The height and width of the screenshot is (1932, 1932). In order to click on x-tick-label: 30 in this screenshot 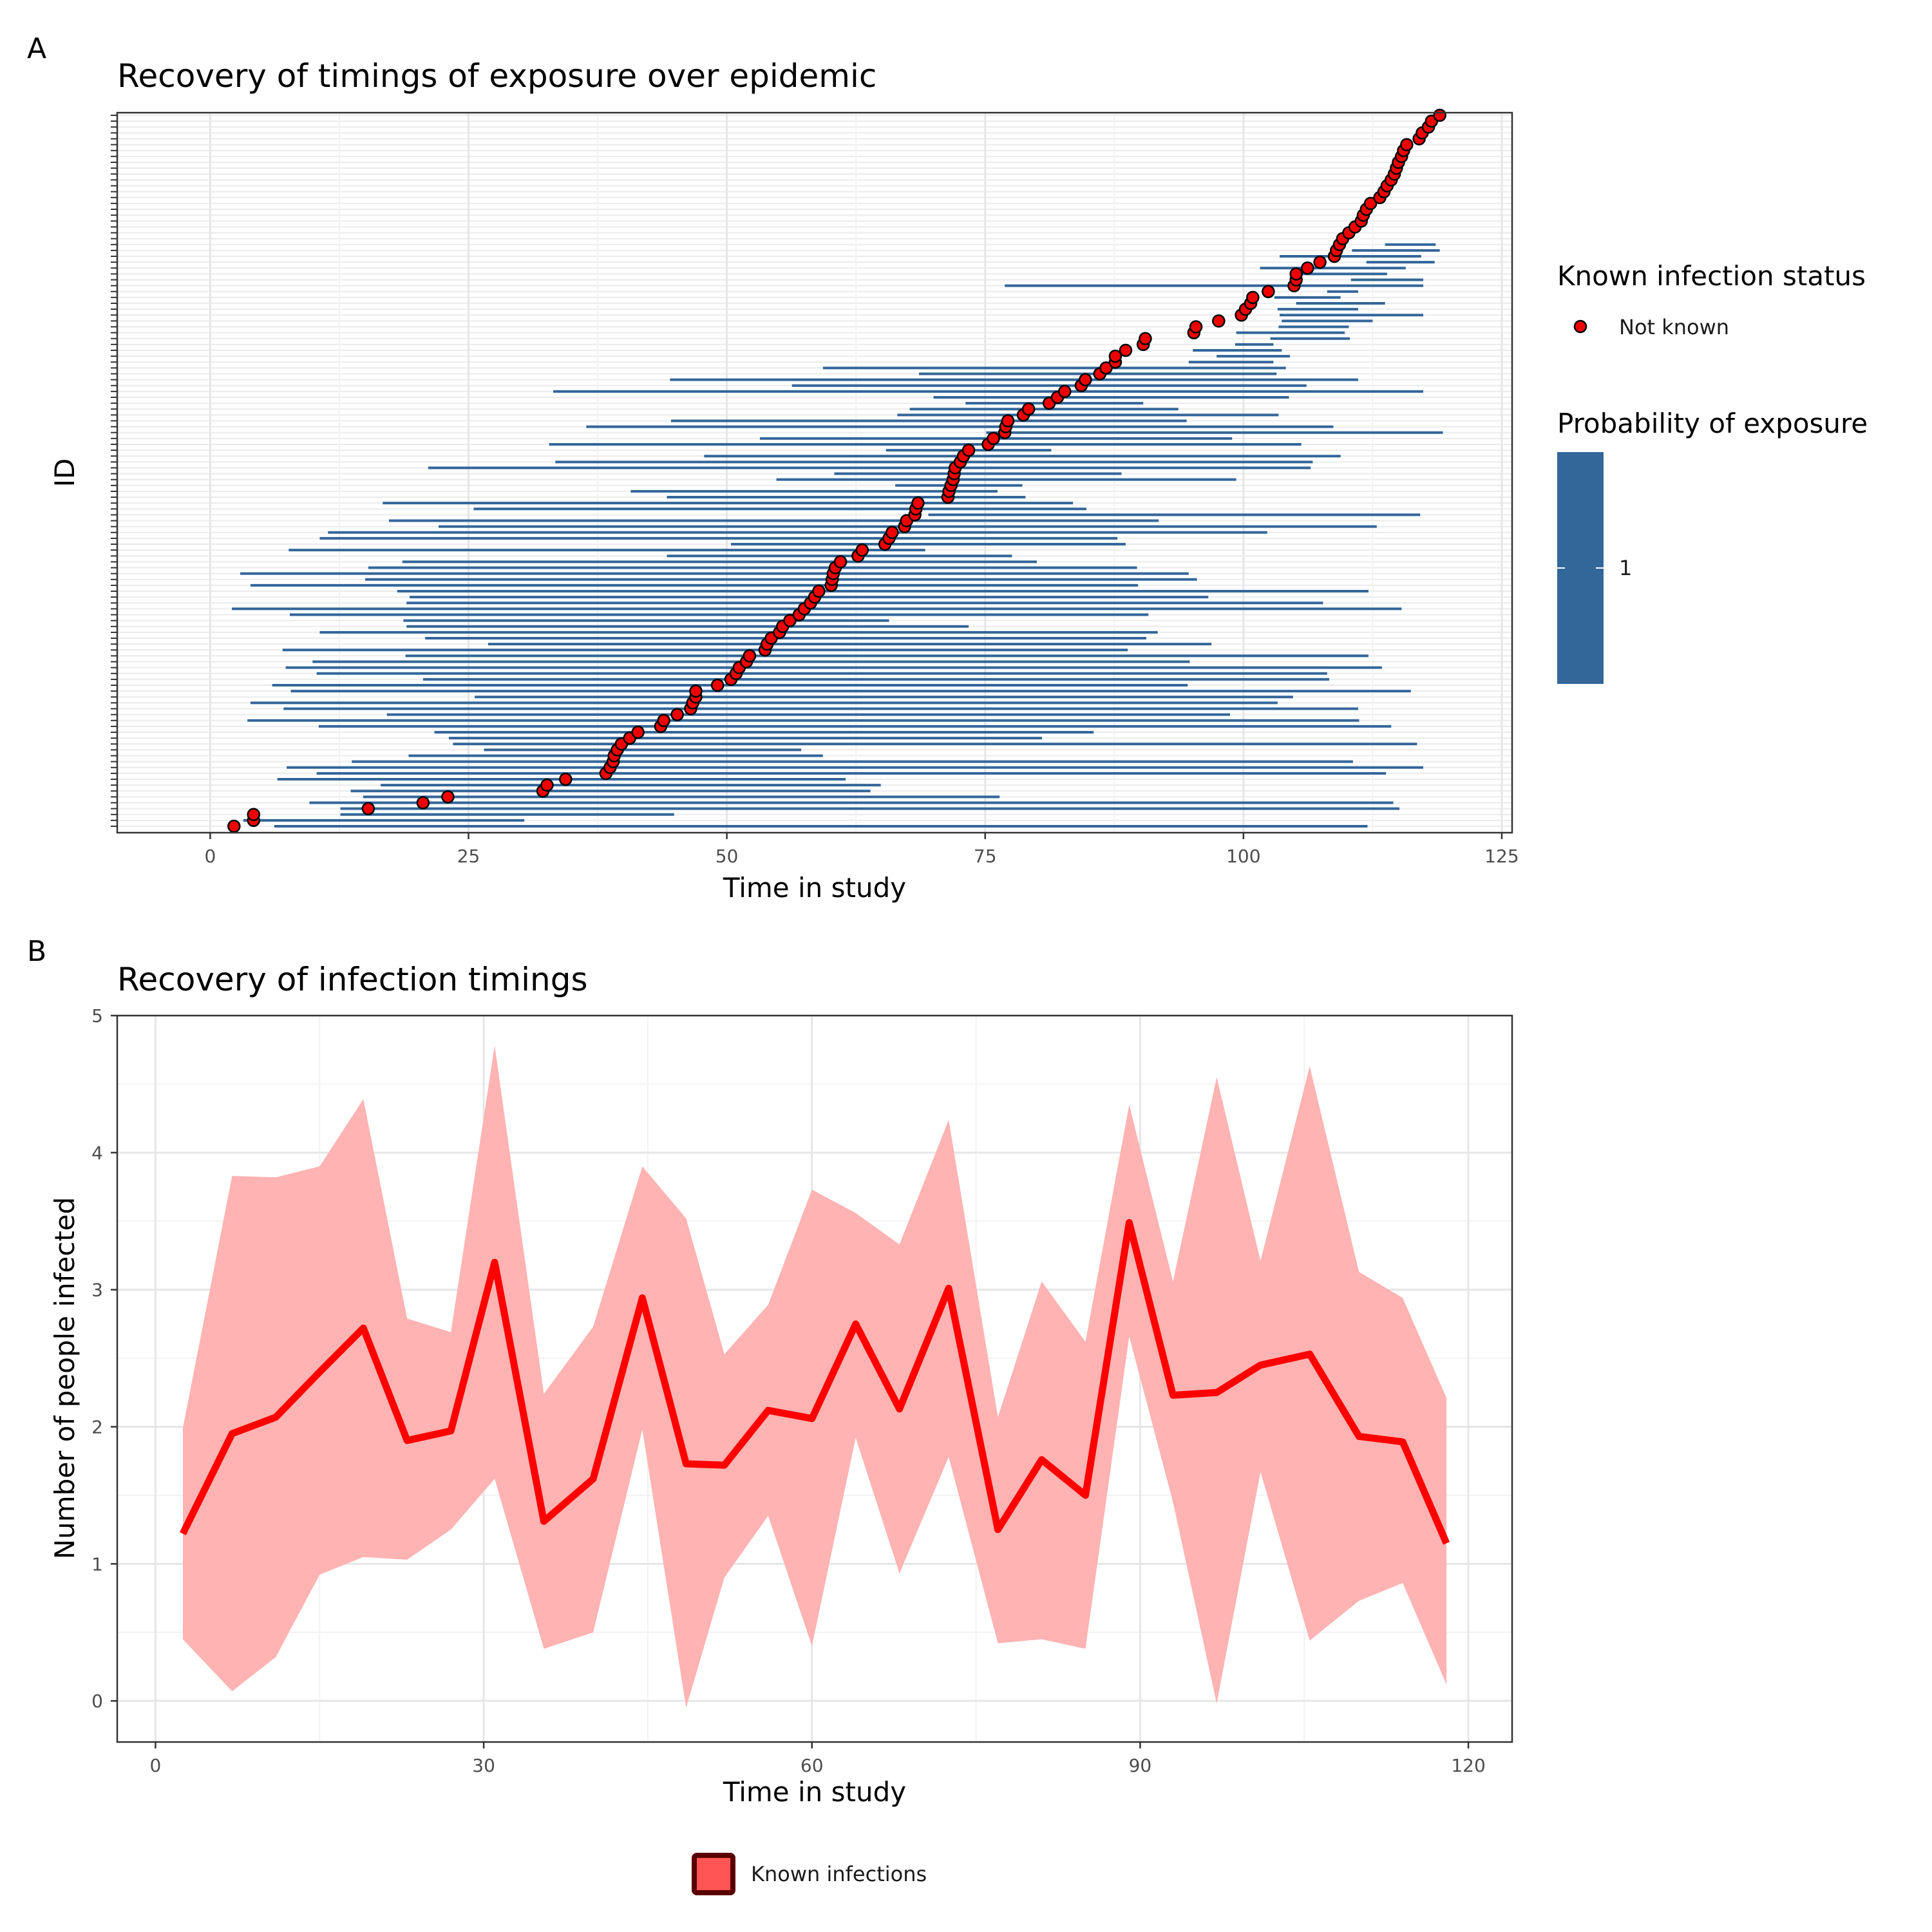, I will do `click(483, 1766)`.